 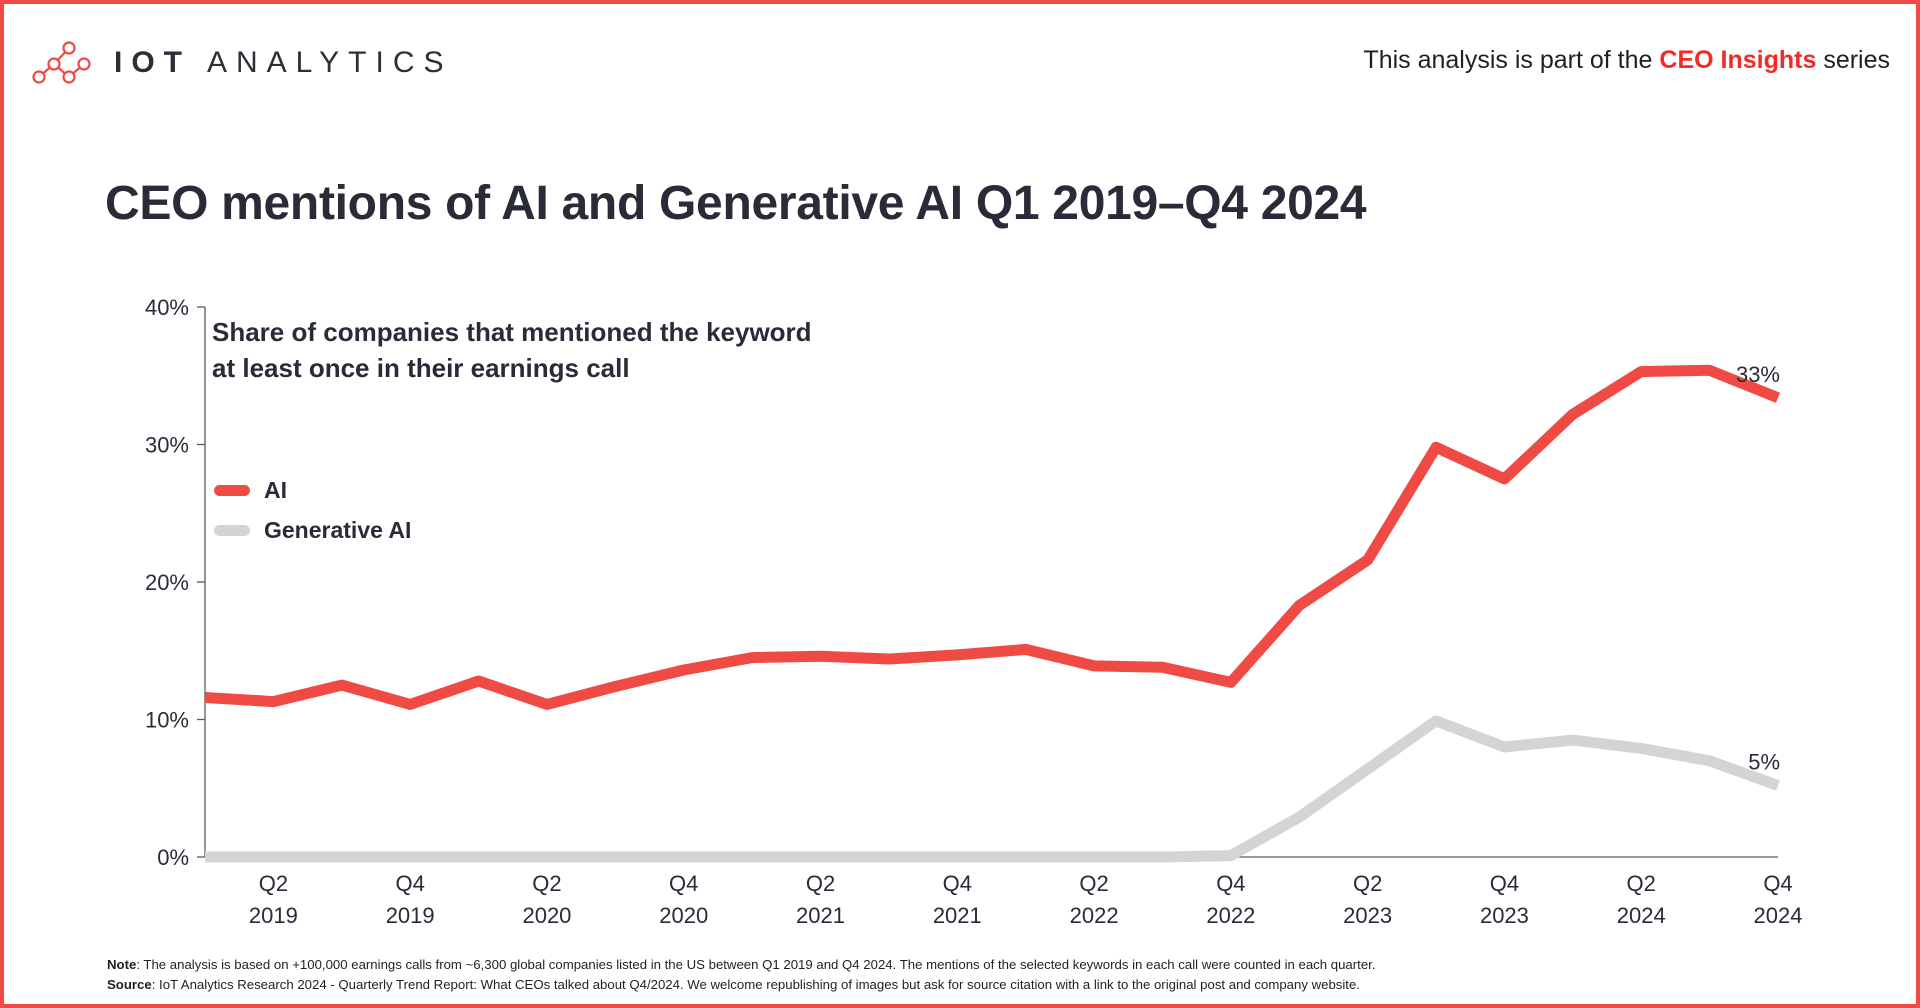 I want to click on network-nodes-icon, so click(x=61, y=62).